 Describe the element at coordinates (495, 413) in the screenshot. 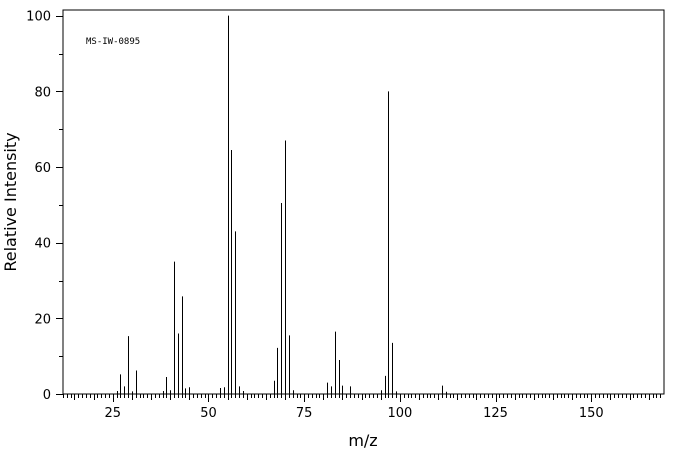

I see `x-tick-label: 125` at that location.